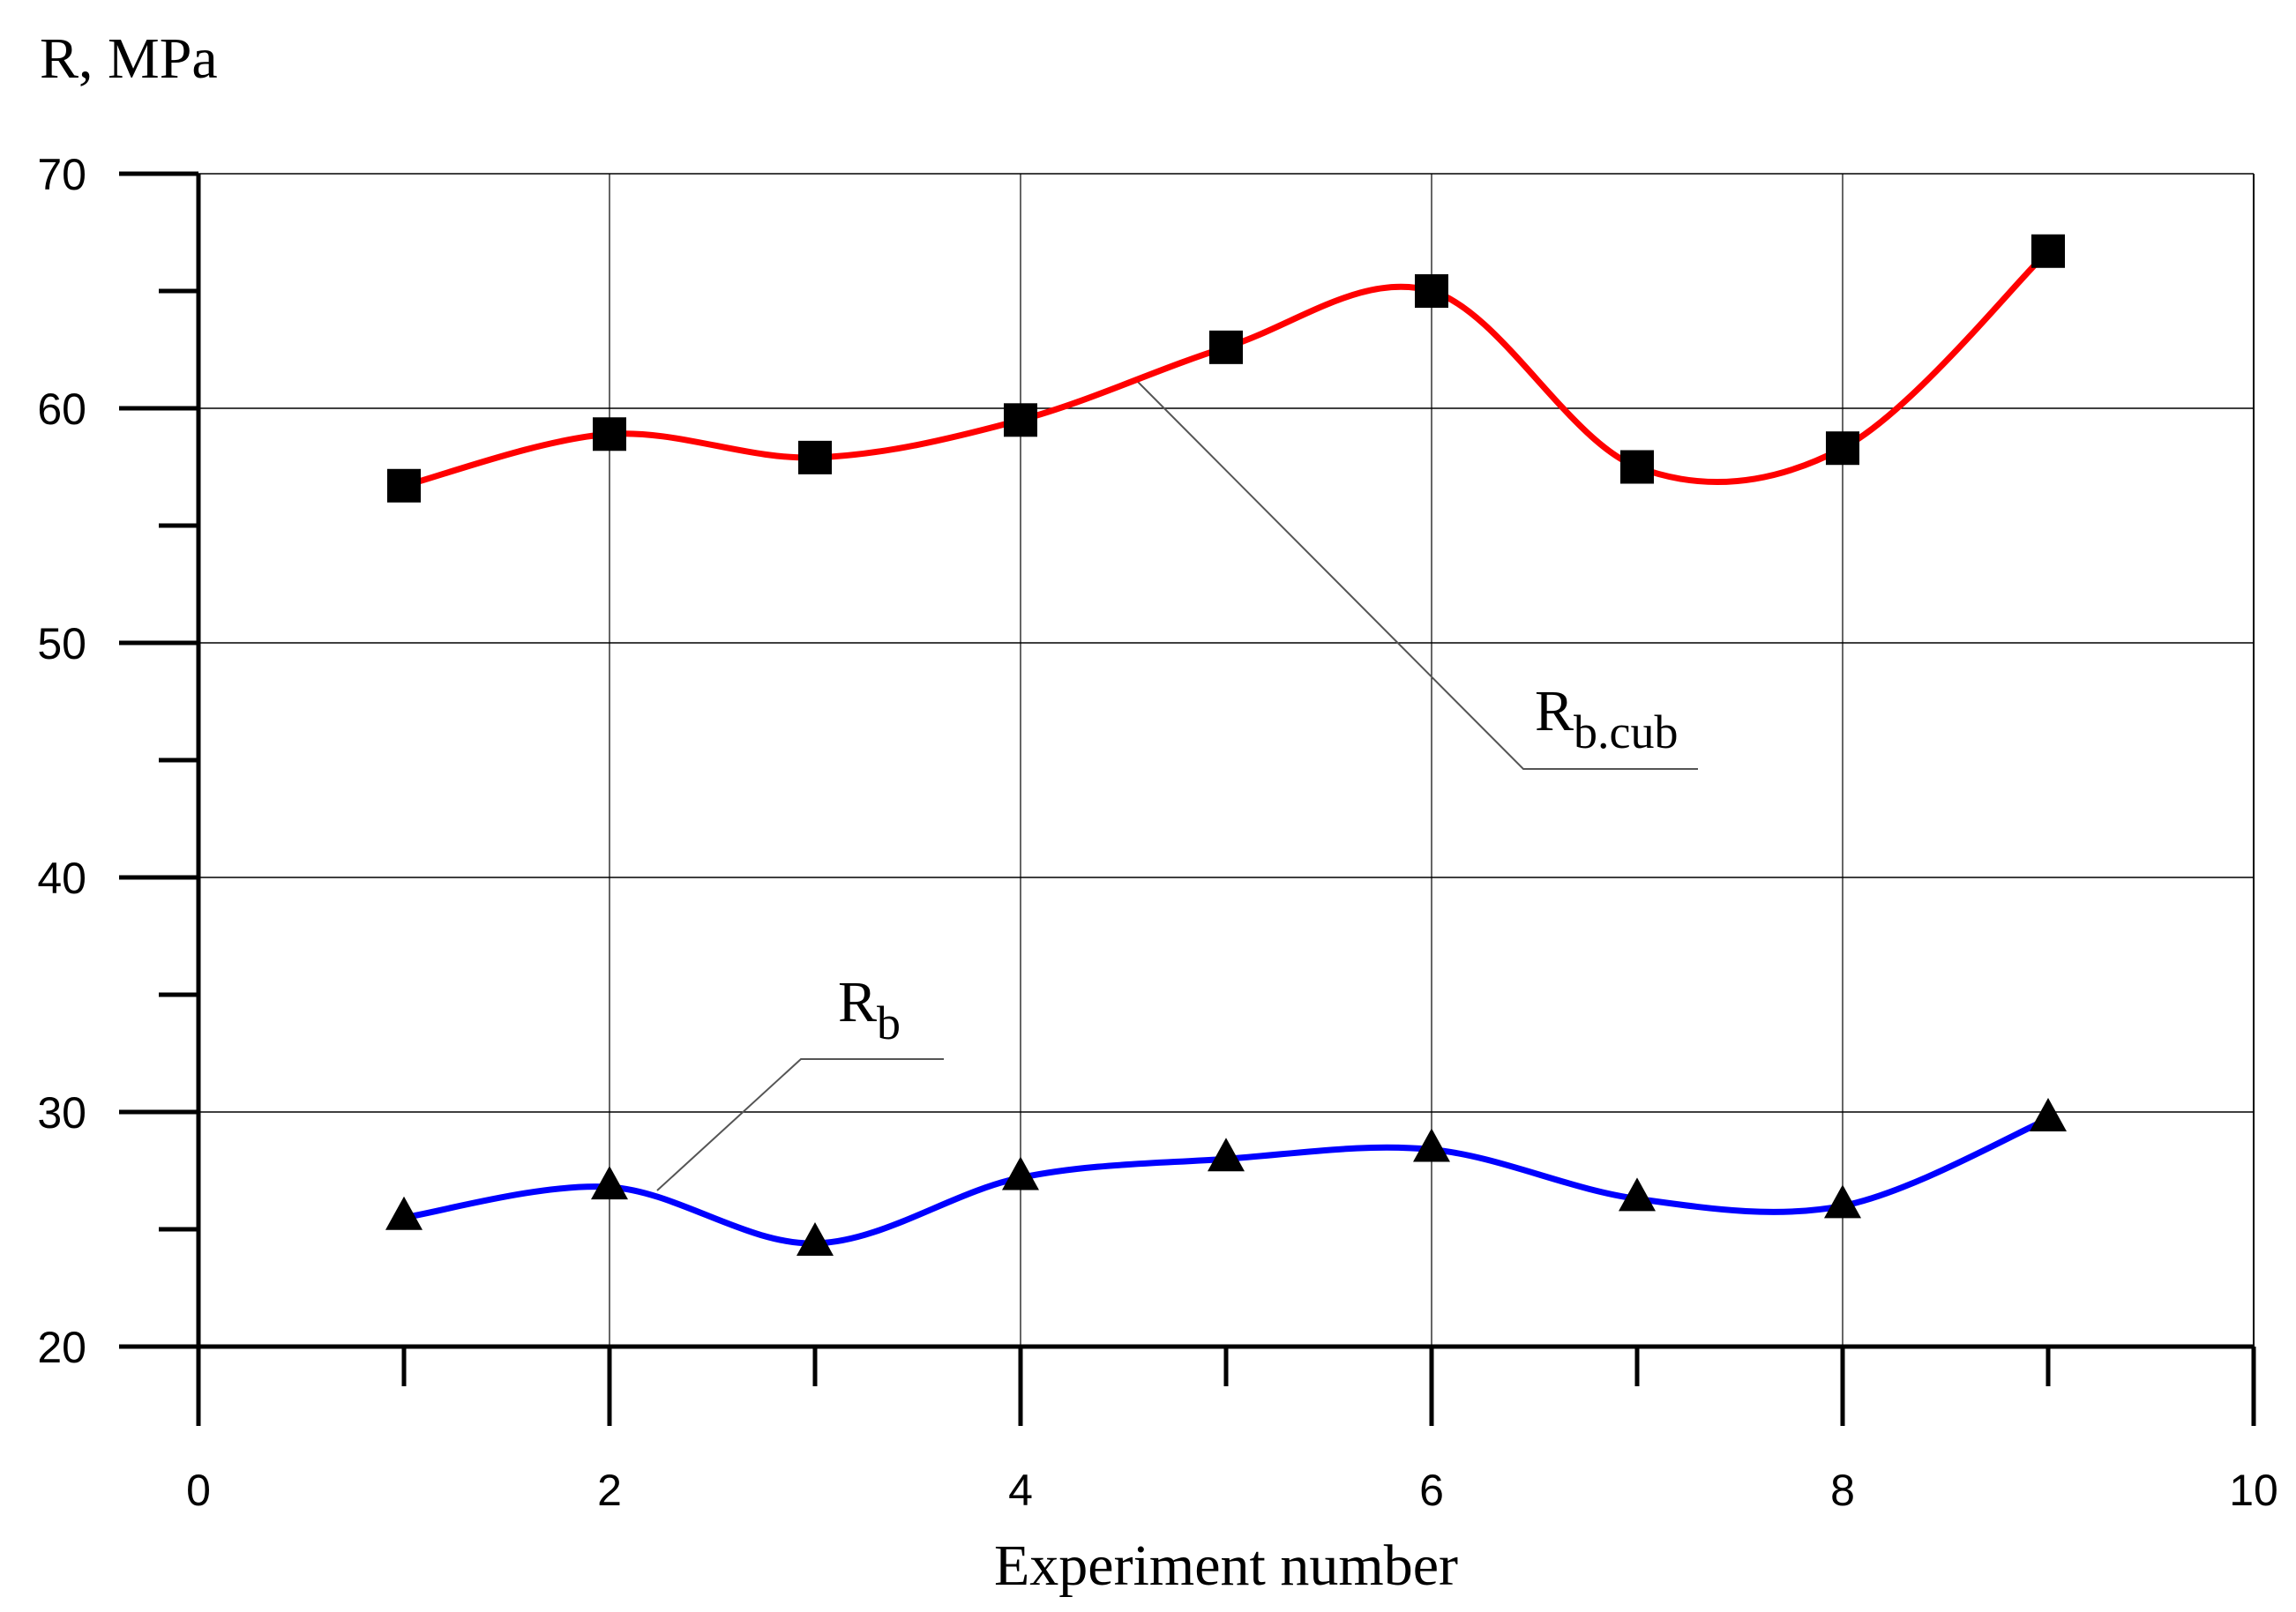 The height and width of the screenshot is (1612, 2296). Describe the element at coordinates (1417, 575) in the screenshot. I see `leader-line-Rb-cub` at that location.